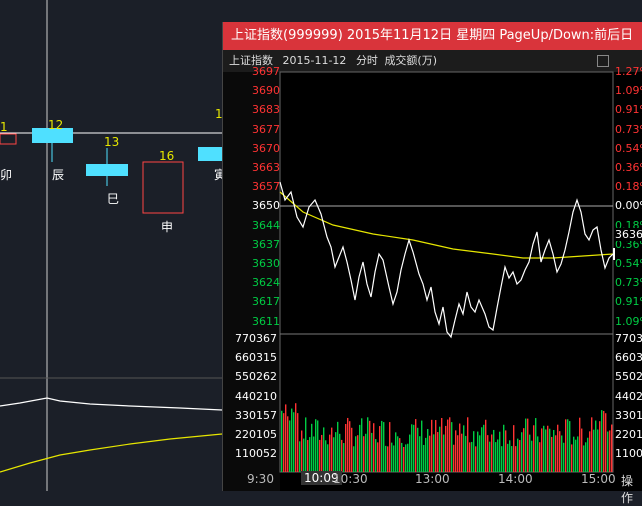 The height and width of the screenshot is (506, 642). Describe the element at coordinates (628, 244) in the screenshot. I see `pct-tick-9: 0.36%` at that location.